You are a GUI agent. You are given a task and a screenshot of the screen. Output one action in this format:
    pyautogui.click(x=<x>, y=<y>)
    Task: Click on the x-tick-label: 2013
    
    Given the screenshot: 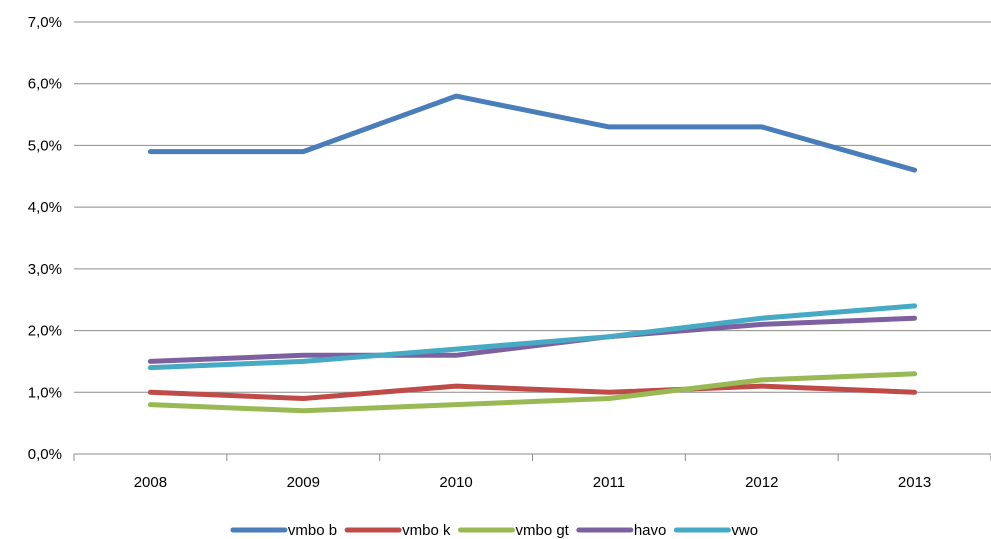 What is the action you would take?
    pyautogui.click(x=914, y=482)
    